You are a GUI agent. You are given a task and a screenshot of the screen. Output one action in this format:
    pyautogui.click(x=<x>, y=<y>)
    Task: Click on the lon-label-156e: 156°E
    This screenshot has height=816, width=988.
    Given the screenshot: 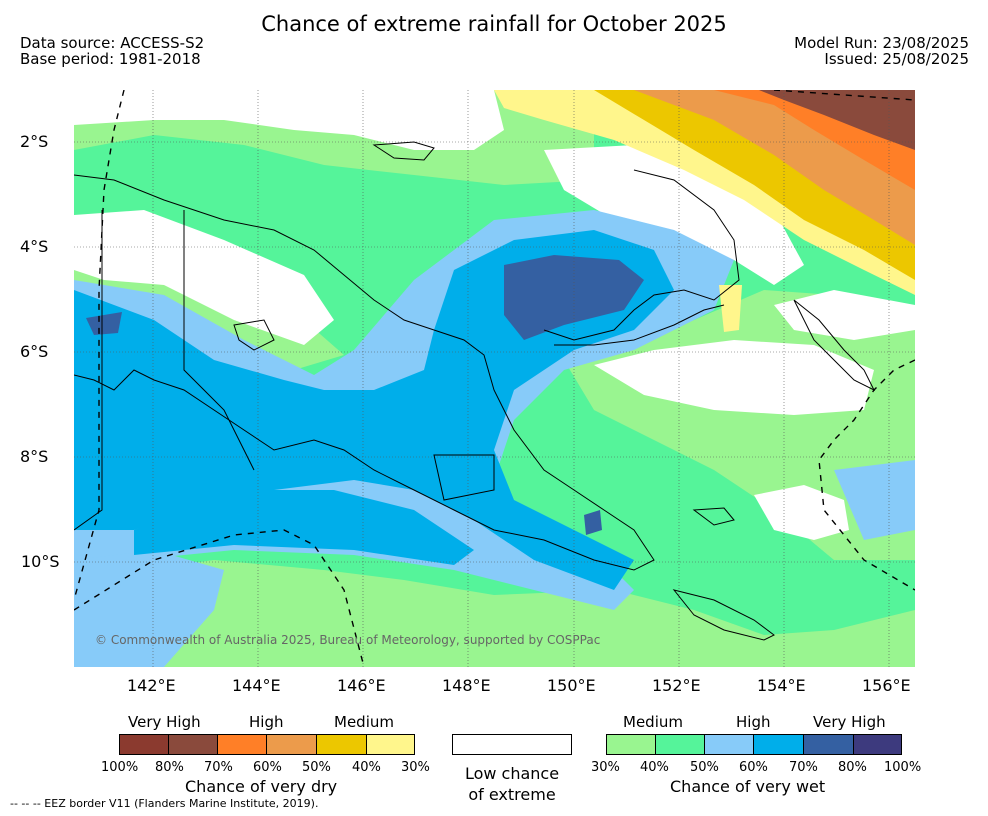 What is the action you would take?
    pyautogui.click(x=886, y=685)
    